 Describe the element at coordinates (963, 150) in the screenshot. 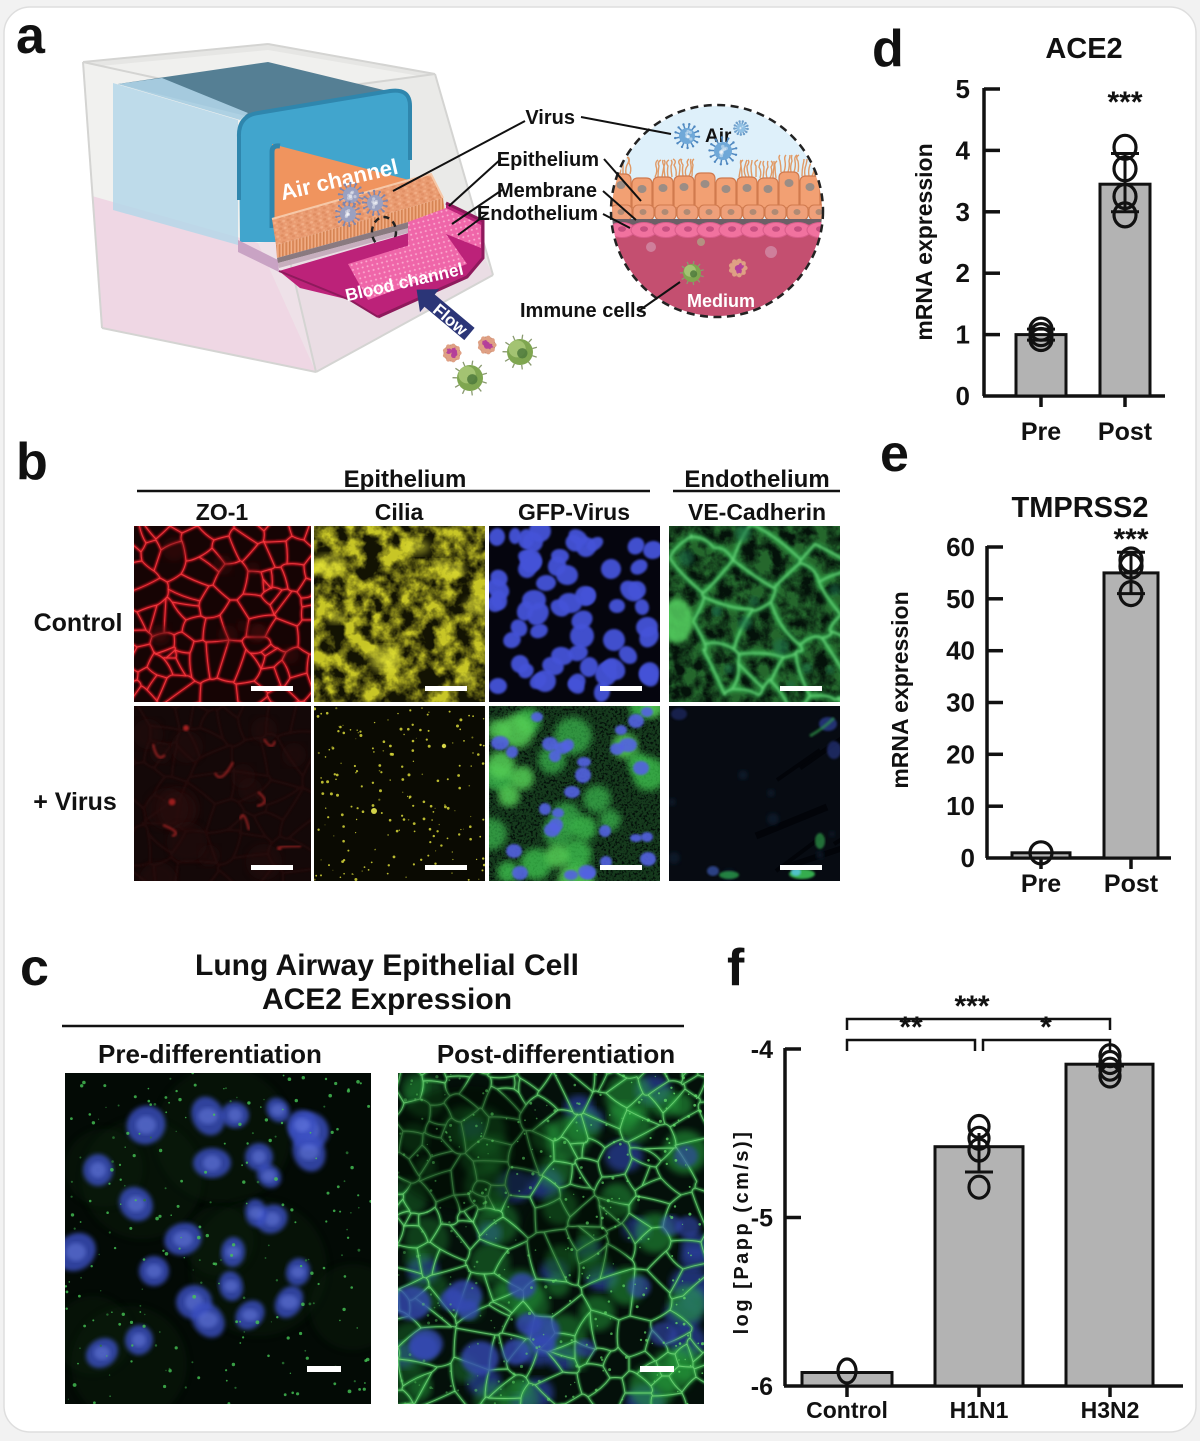

I see `svg-text: 4` at that location.